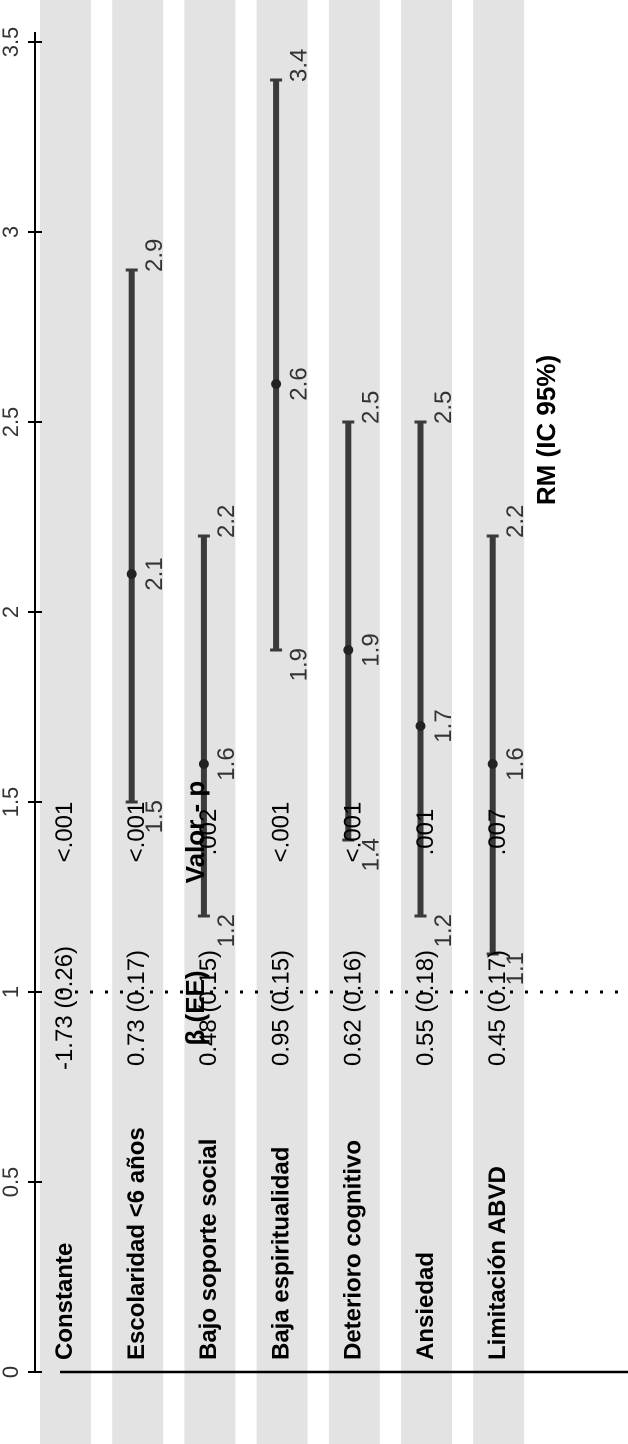 Image resolution: width=628 pixels, height=1444 pixels. Describe the element at coordinates (11, 802) in the screenshot. I see `x-tick-label: 1.5` at that location.